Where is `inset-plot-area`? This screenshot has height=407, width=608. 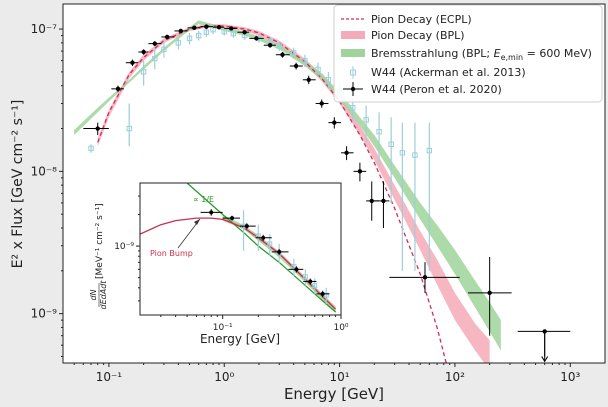 inset-plot-area is located at coordinates (240, 249).